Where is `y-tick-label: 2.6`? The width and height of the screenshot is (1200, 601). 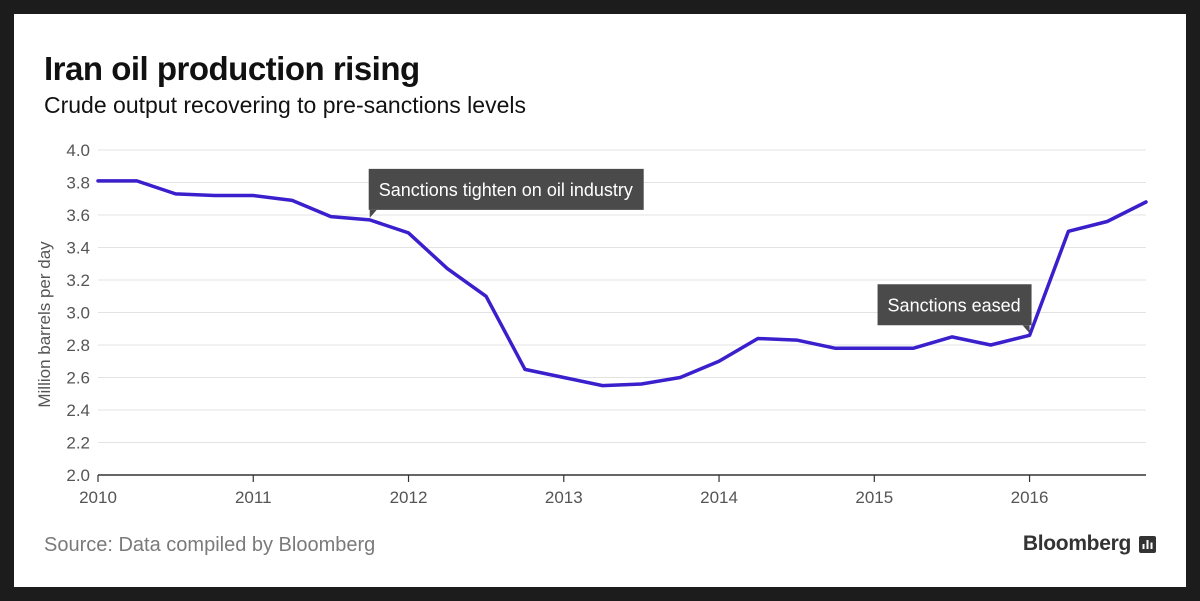
y-tick-label: 2.6 is located at coordinates (78, 378).